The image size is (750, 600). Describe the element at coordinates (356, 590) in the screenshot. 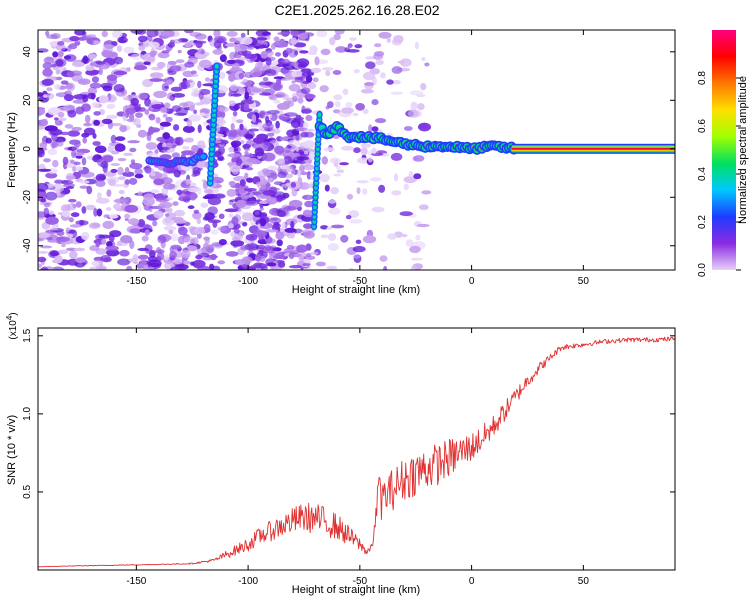

I see `snr-x-axis-label: Height of straight line (km)` at that location.